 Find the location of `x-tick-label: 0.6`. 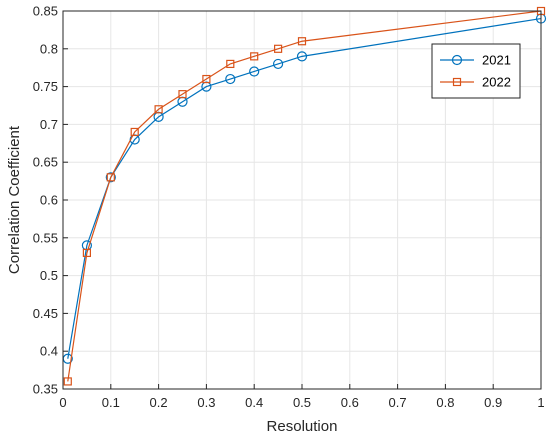

x-tick-label: 0.6 is located at coordinates (350, 402).